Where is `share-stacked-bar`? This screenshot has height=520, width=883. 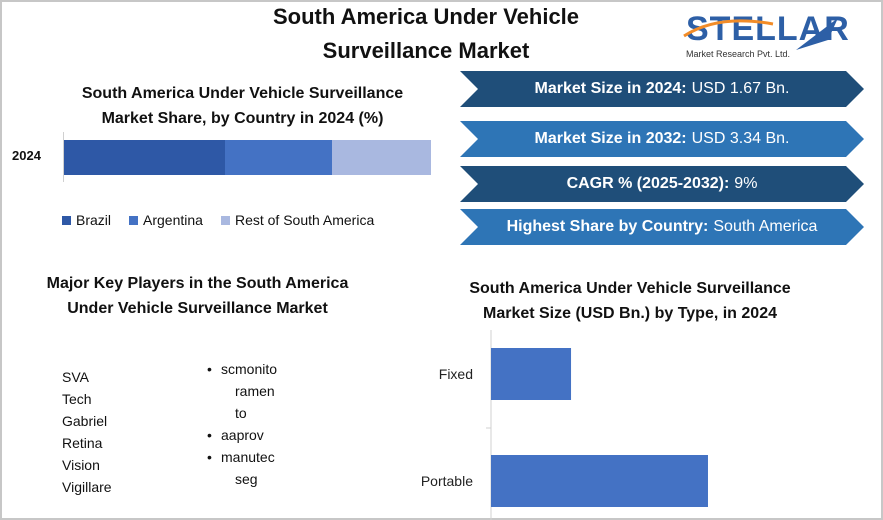
share-stacked-bar is located at coordinates (247, 157).